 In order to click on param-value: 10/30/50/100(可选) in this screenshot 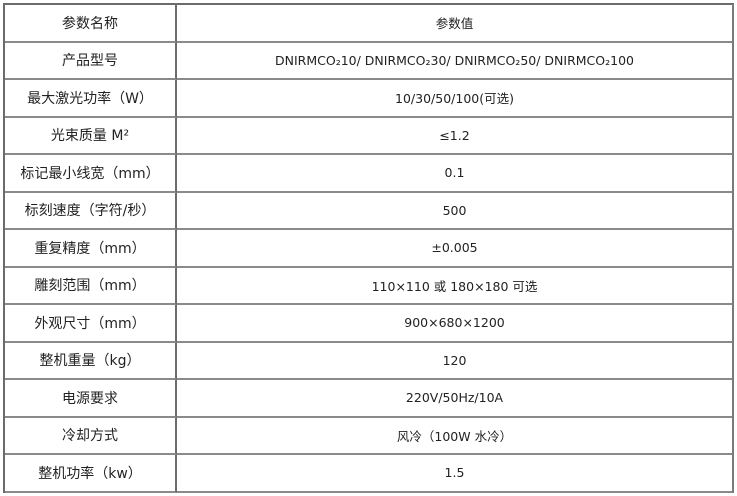, I will do `click(454, 99)`.